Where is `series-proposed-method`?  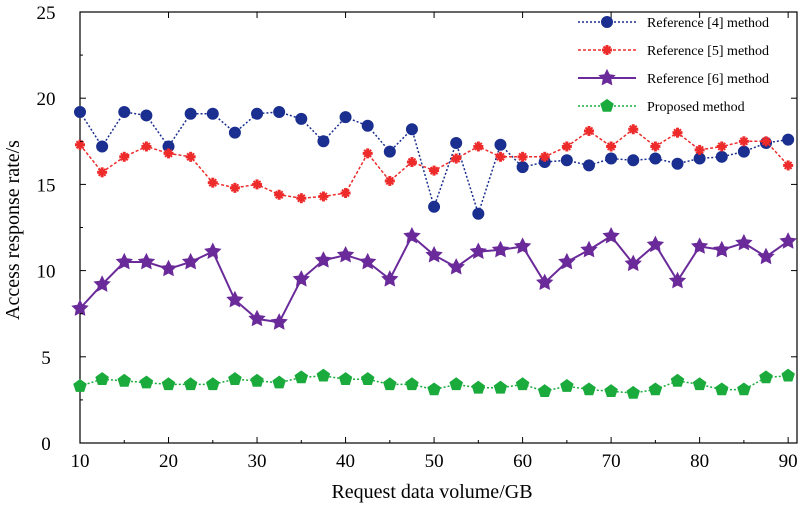
series-proposed-method is located at coordinates (434, 383).